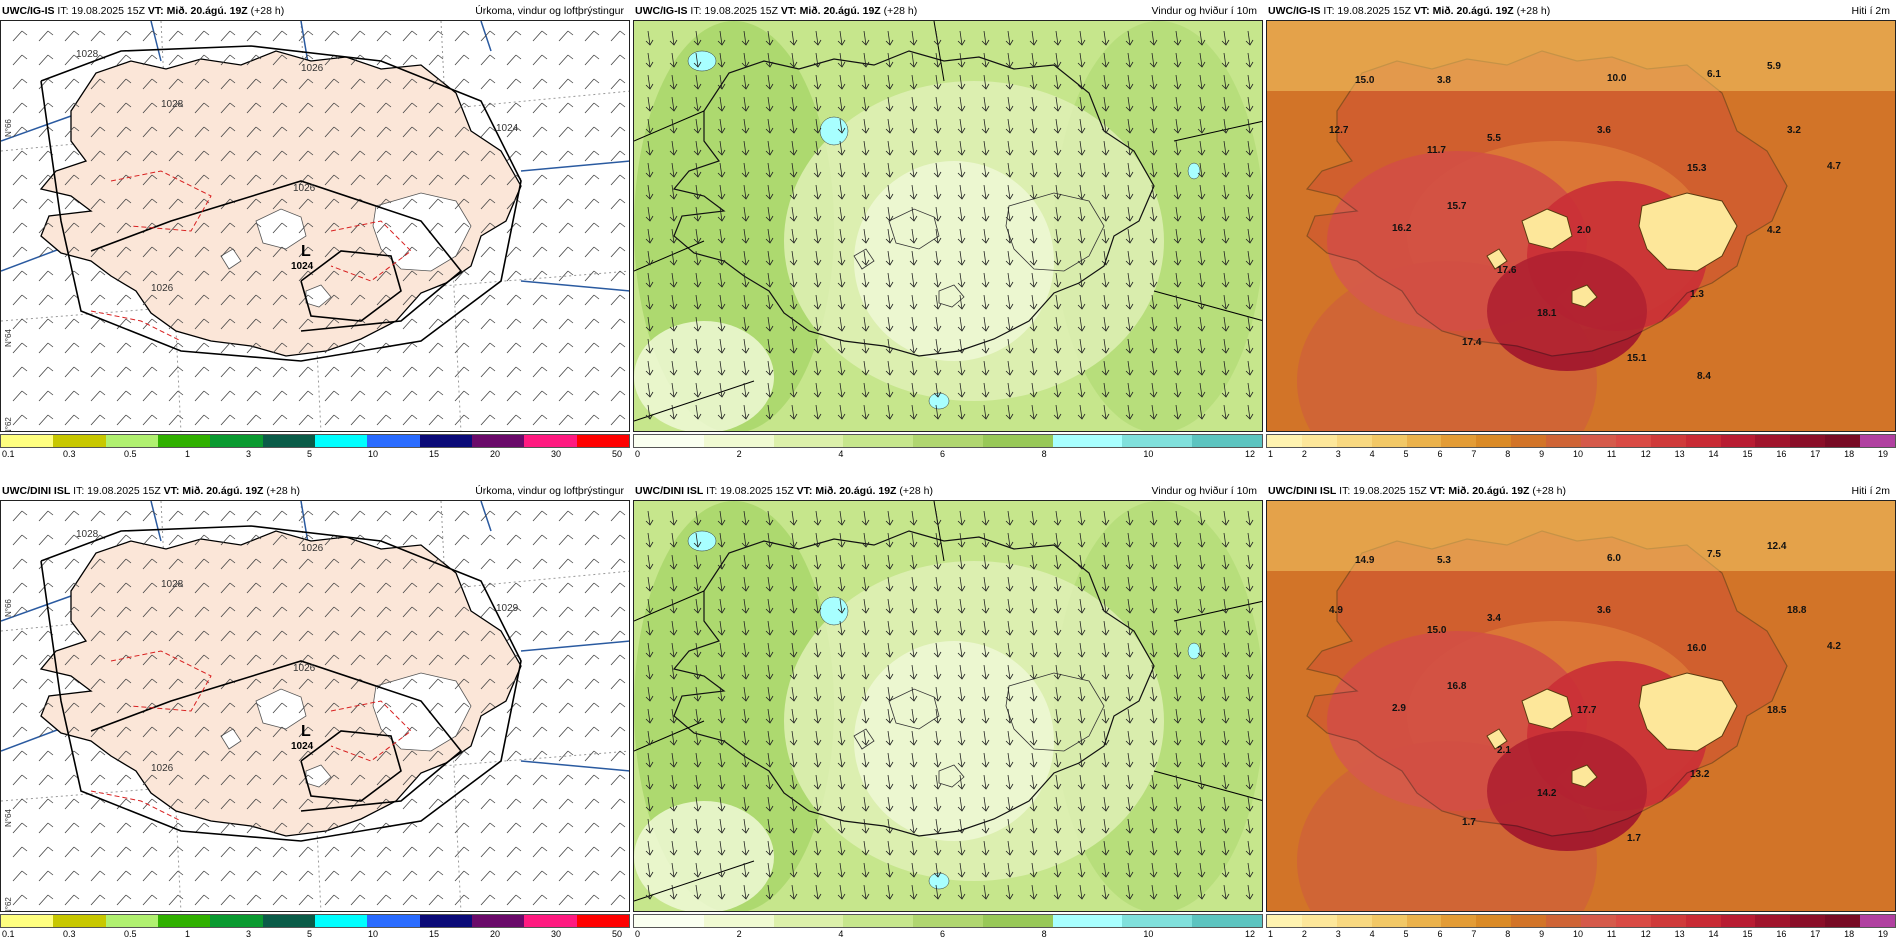 This screenshot has width=1900, height=950. I want to click on glacier-outline, so click(864, 739).